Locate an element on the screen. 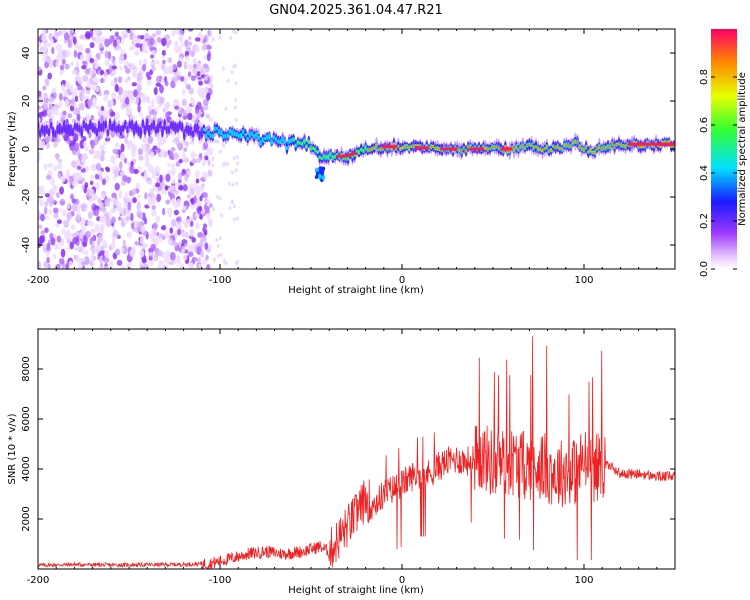 Image resolution: width=750 pixels, height=600 pixels. y-tick-label: 4000 is located at coordinates (26, 468).